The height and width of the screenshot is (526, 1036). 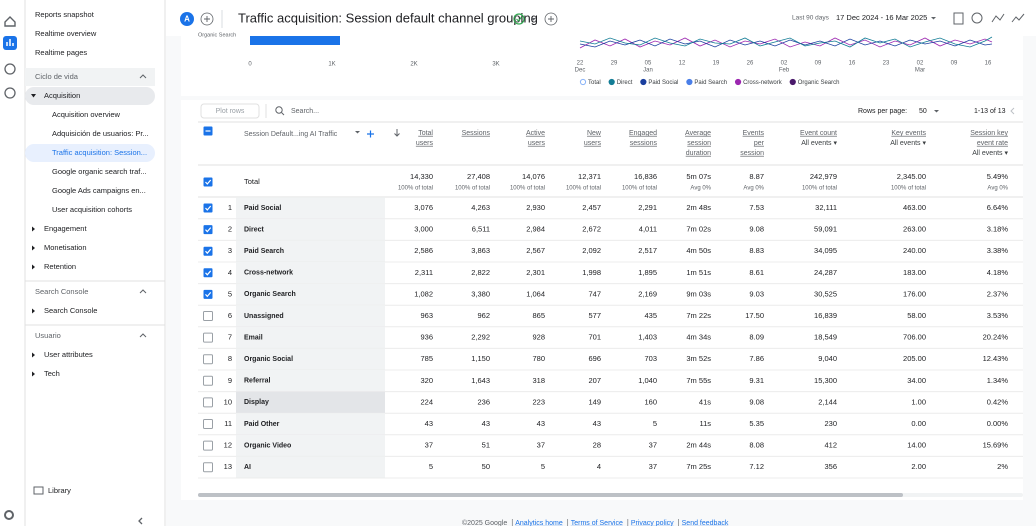 What do you see at coordinates (62, 95) in the screenshot?
I see `nav-item: Acquisition` at bounding box center [62, 95].